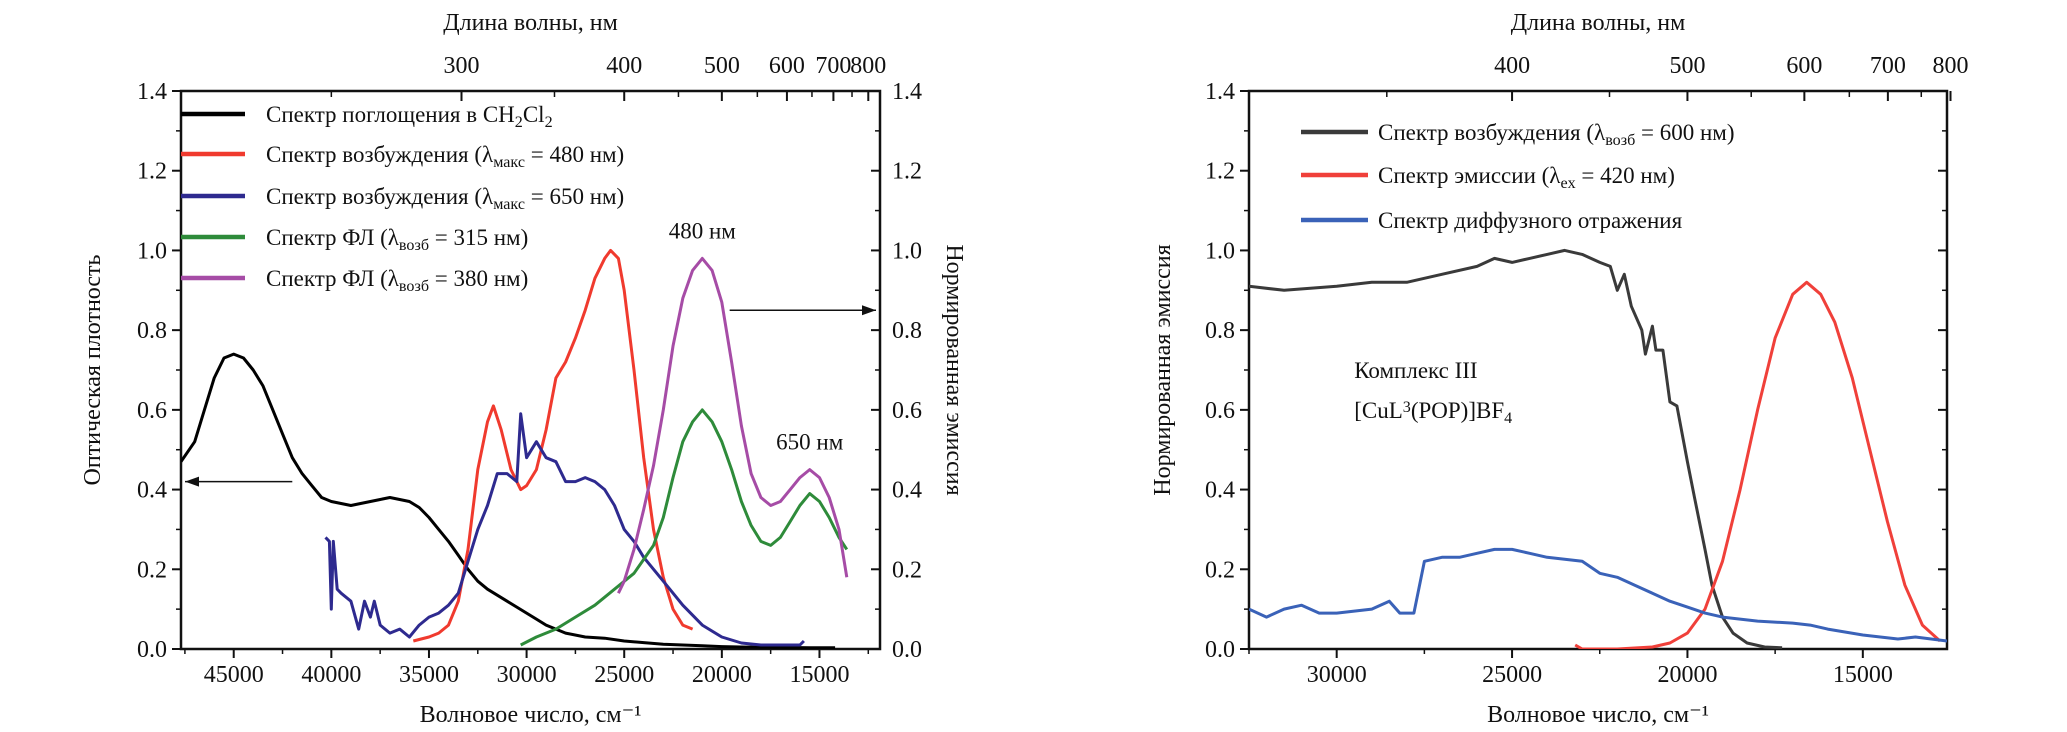 The width and height of the screenshot is (2067, 732). I want to click on annotation: 650 нм, so click(810, 442).